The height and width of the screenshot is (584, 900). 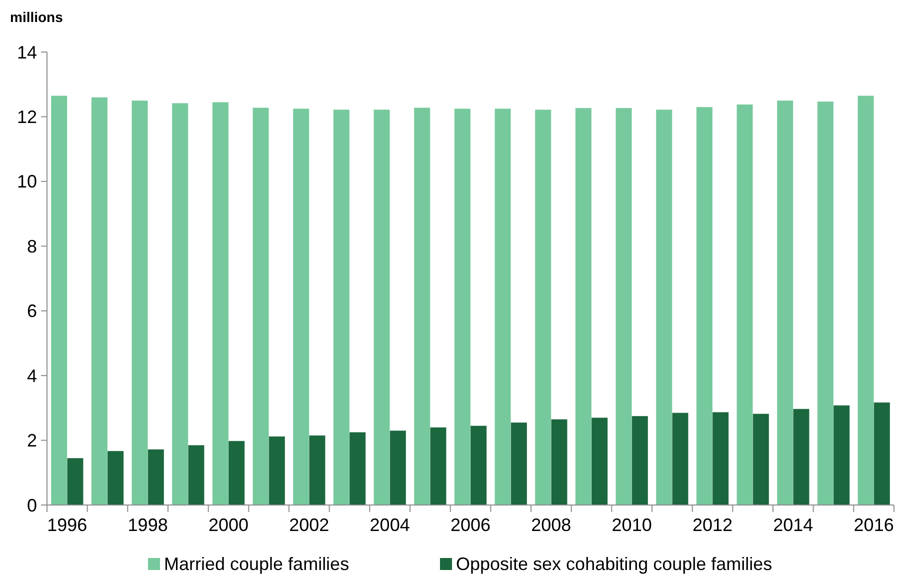 I want to click on y-tick-label: 14, so click(x=26, y=52).